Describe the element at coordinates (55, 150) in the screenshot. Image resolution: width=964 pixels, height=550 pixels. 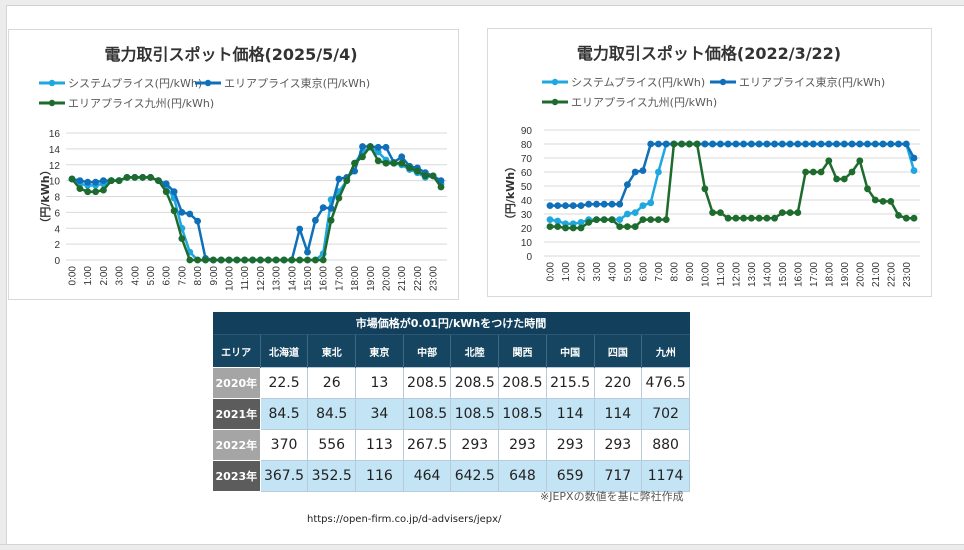
I see `y-tick-label: 14` at that location.